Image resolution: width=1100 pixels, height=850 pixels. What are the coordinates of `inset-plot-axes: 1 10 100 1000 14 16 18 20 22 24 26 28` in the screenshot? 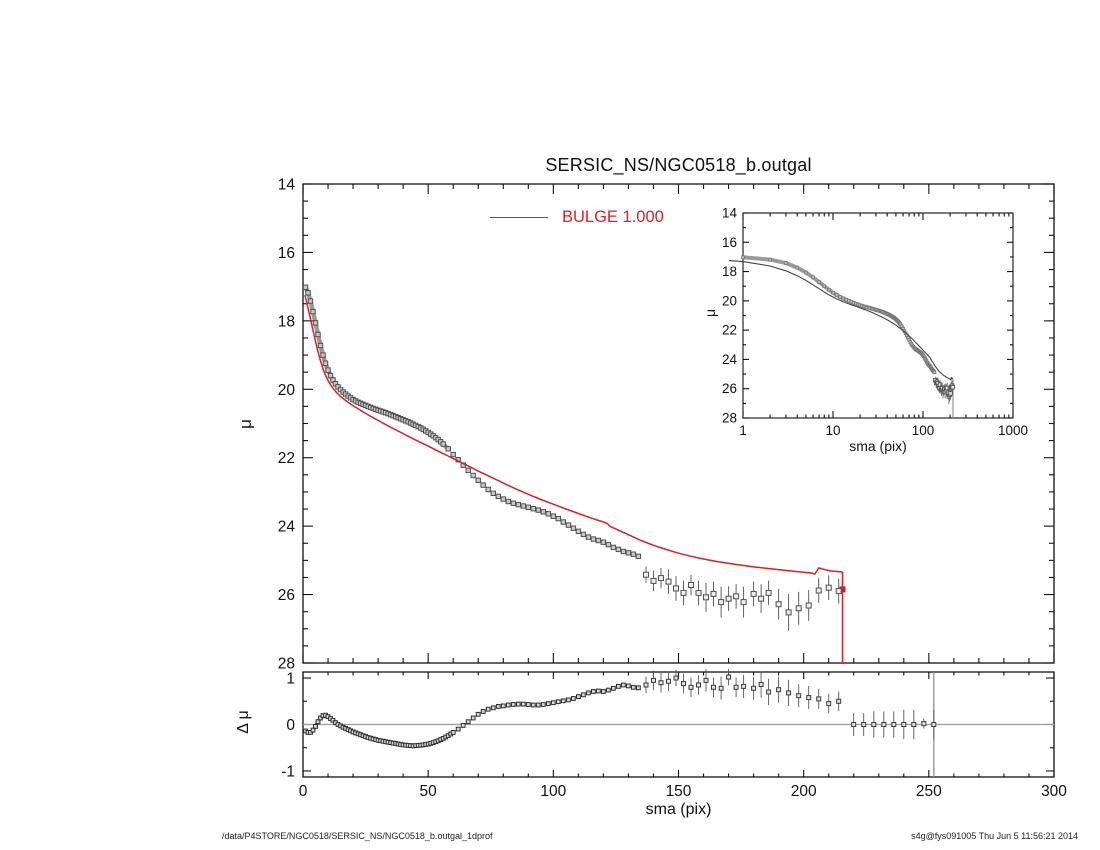 It's located at (875, 322).